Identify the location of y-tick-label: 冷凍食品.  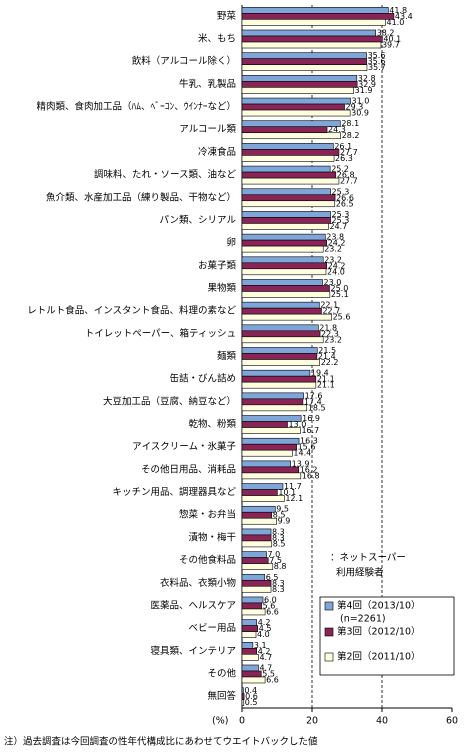
(217, 152).